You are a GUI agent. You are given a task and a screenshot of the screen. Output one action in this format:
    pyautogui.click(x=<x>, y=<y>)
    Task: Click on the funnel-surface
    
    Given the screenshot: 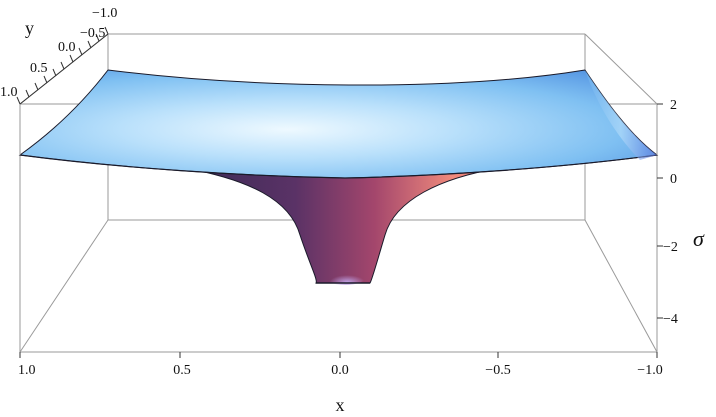 What is the action you would take?
    pyautogui.click(x=342, y=226)
    